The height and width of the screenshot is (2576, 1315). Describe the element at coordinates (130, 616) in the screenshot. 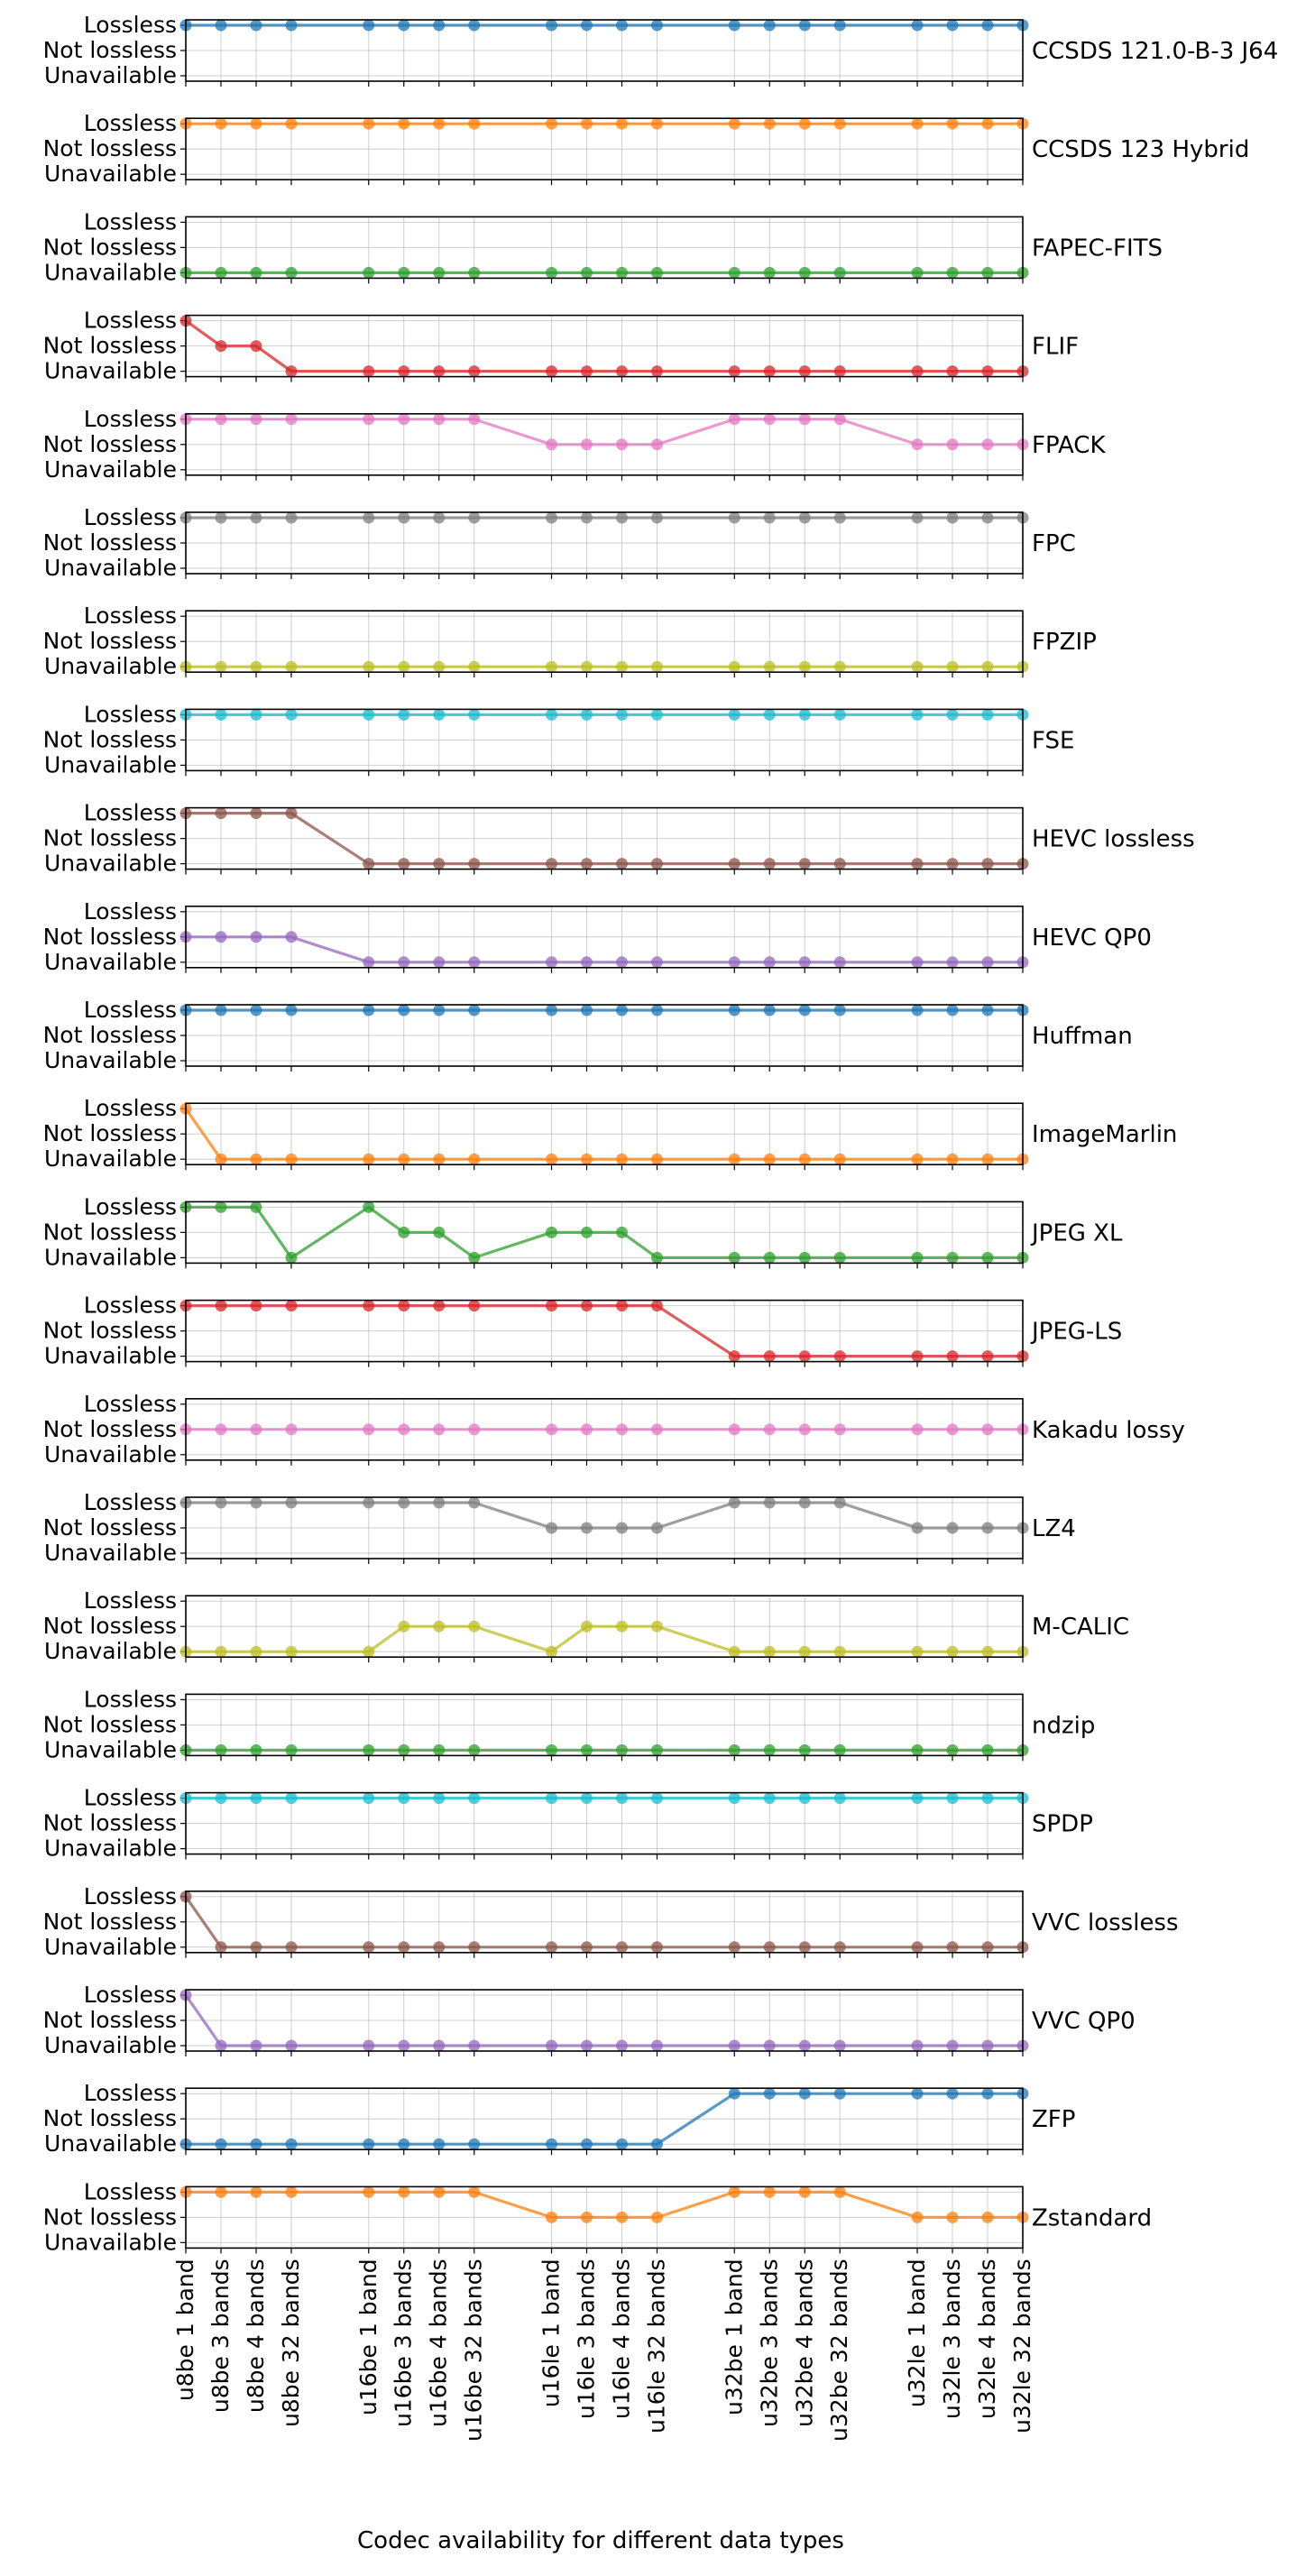

I see `y-tick-label: Lossless` at that location.